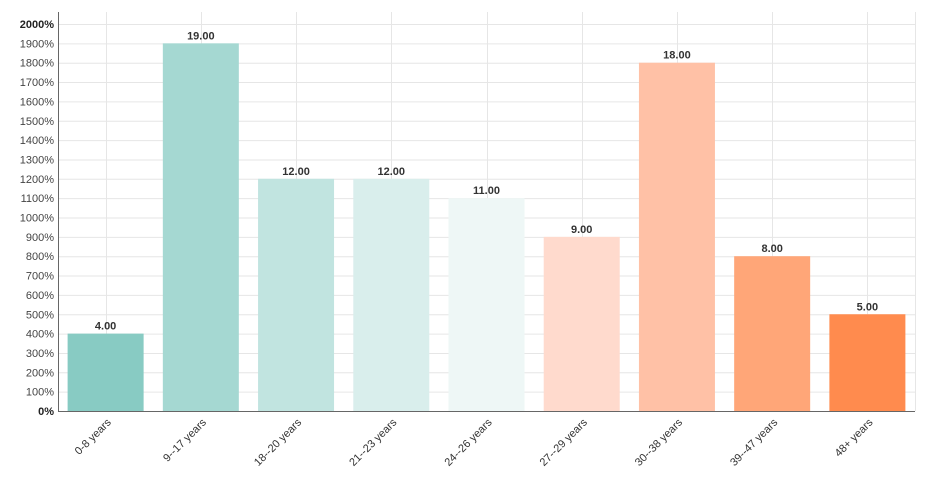  I want to click on data-label: 11.00, so click(486, 191).